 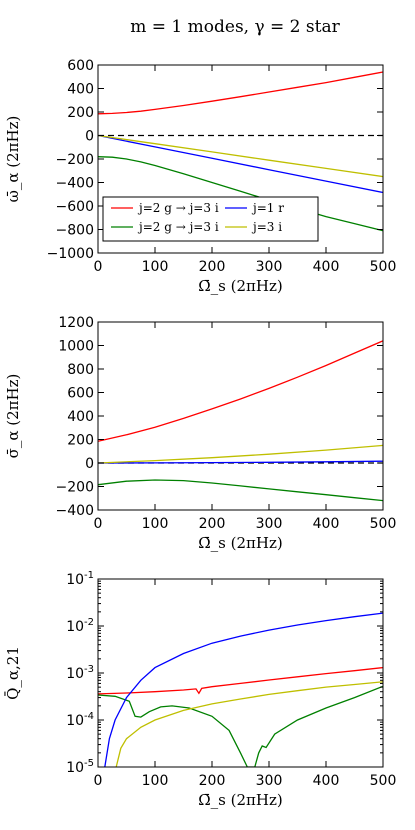 What do you see at coordinates (80, 626) in the screenshot?
I see `y-tick-label: 10⁻²` at bounding box center [80, 626].